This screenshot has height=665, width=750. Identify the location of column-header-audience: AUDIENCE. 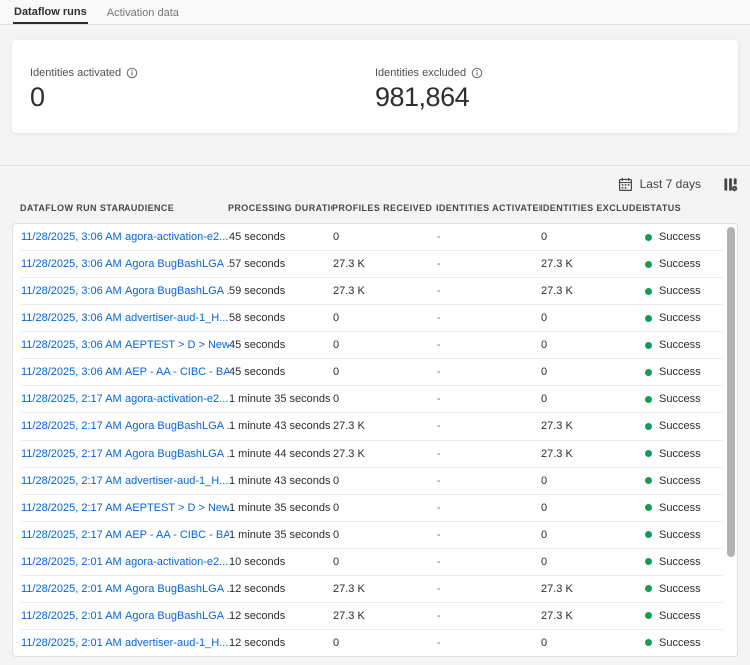
(149, 208).